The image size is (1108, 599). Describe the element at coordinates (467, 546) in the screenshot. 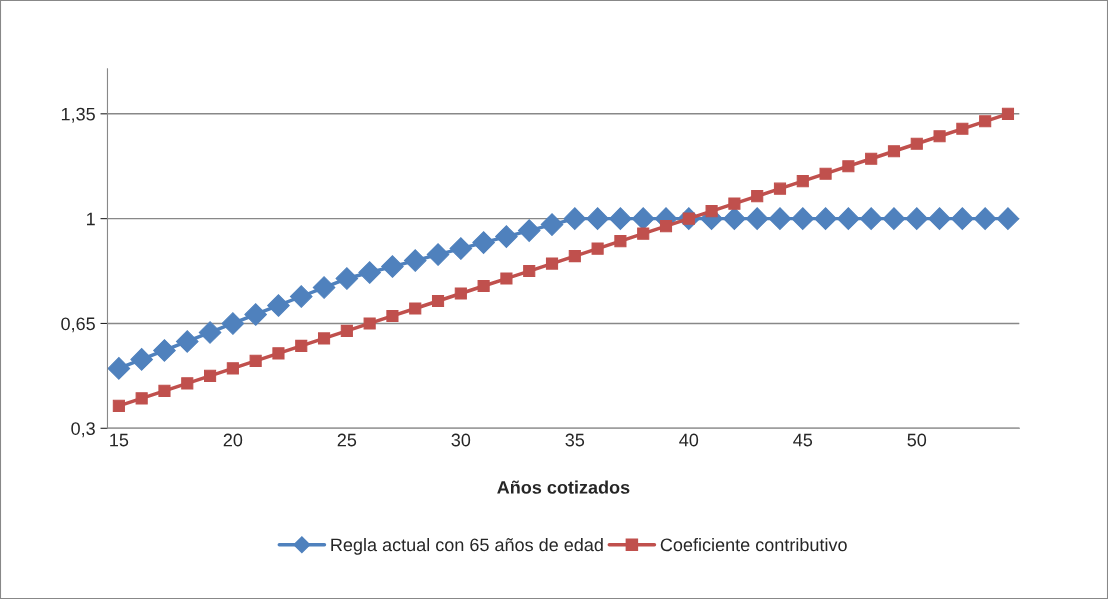

I see `legend-label: Regla actual con 65 años de edad` at that location.